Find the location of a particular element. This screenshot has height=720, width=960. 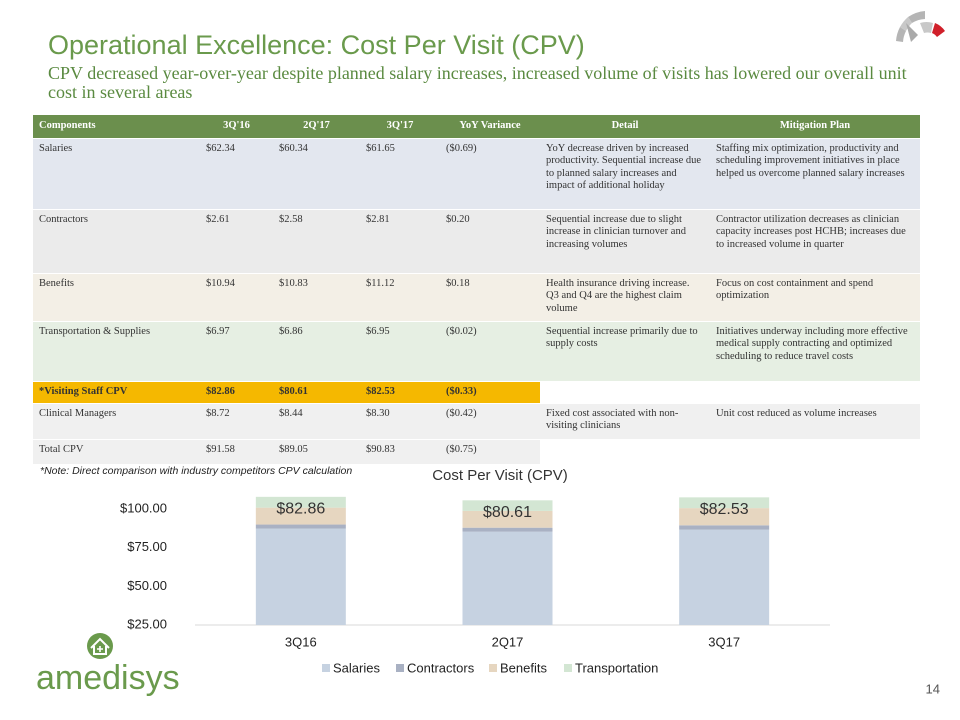

table-cell: Transportation & Supplies is located at coordinates (116, 351).